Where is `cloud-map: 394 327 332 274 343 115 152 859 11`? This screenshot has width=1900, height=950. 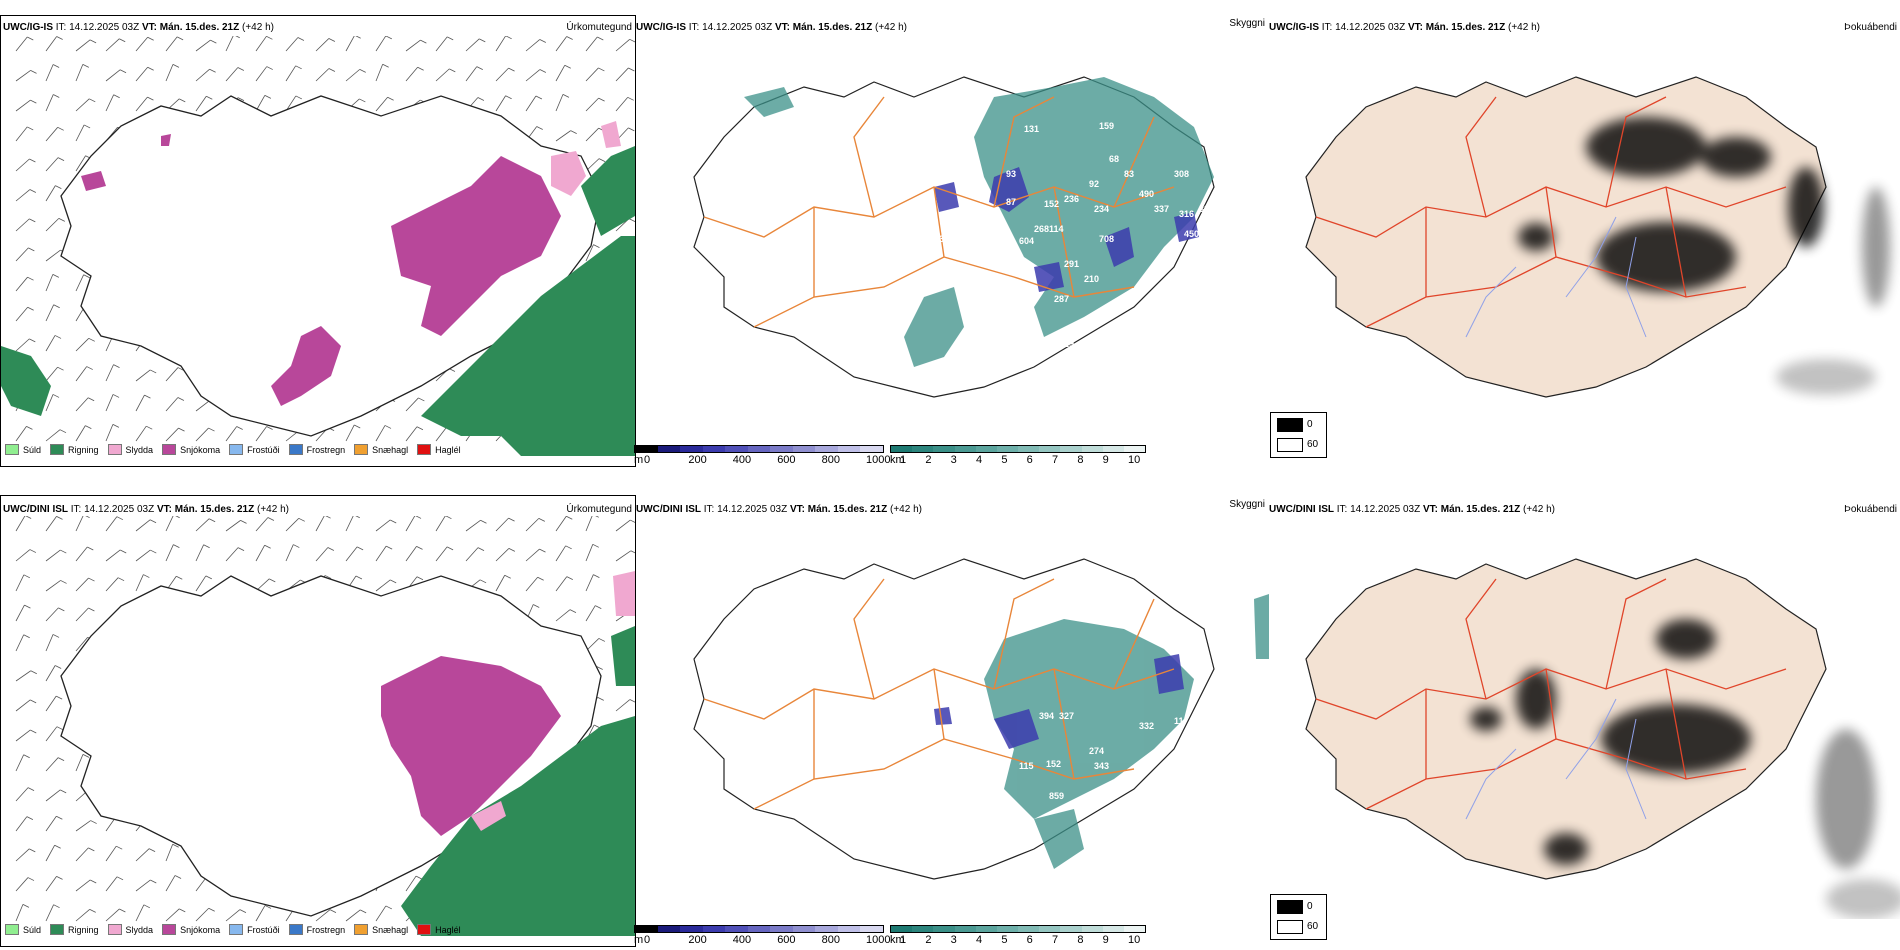
cloud-map: 394 327 332 274 343 115 152 859 11 is located at coordinates (981, 719).